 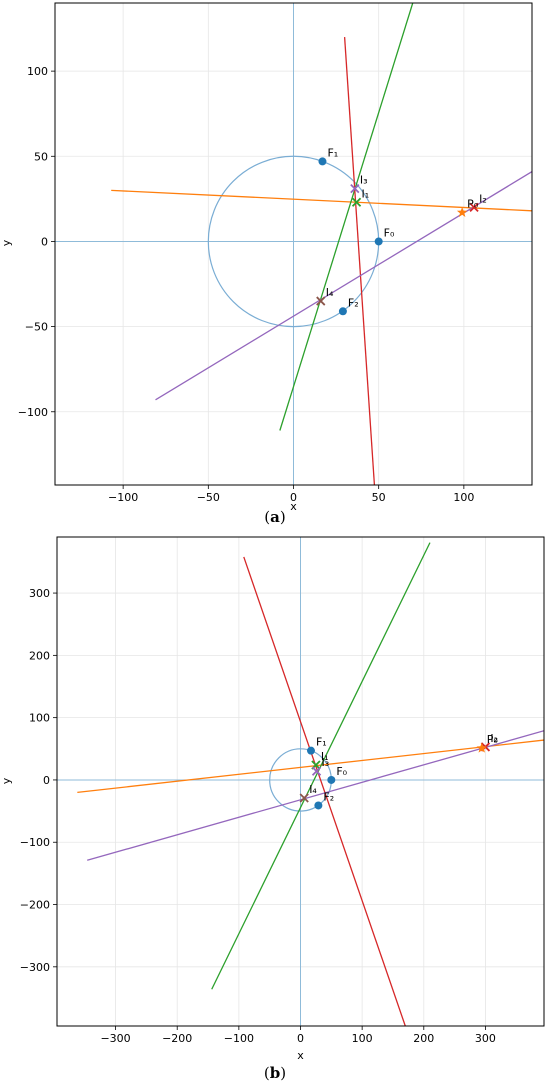 What do you see at coordinates (423, 1038) in the screenshot?
I see `x-tick-label: 200` at bounding box center [423, 1038].